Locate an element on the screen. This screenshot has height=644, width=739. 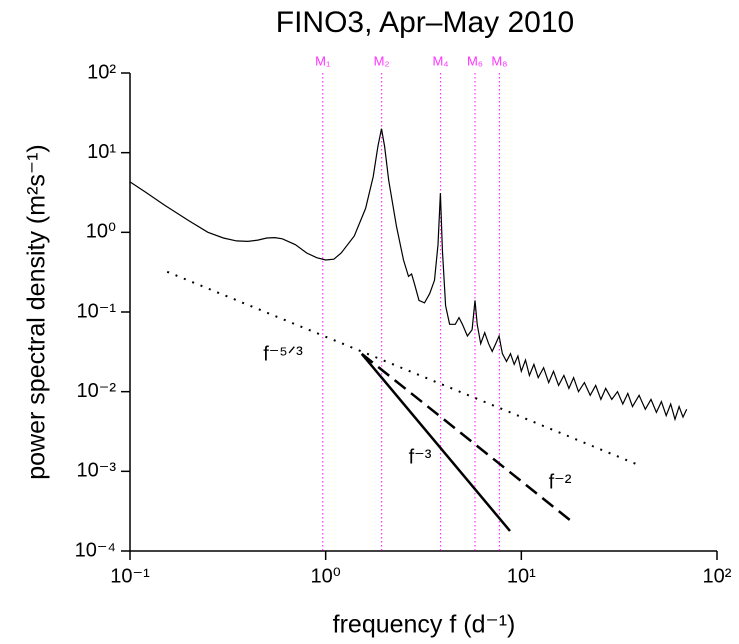
annotation: f⁻³ is located at coordinates (420, 457).